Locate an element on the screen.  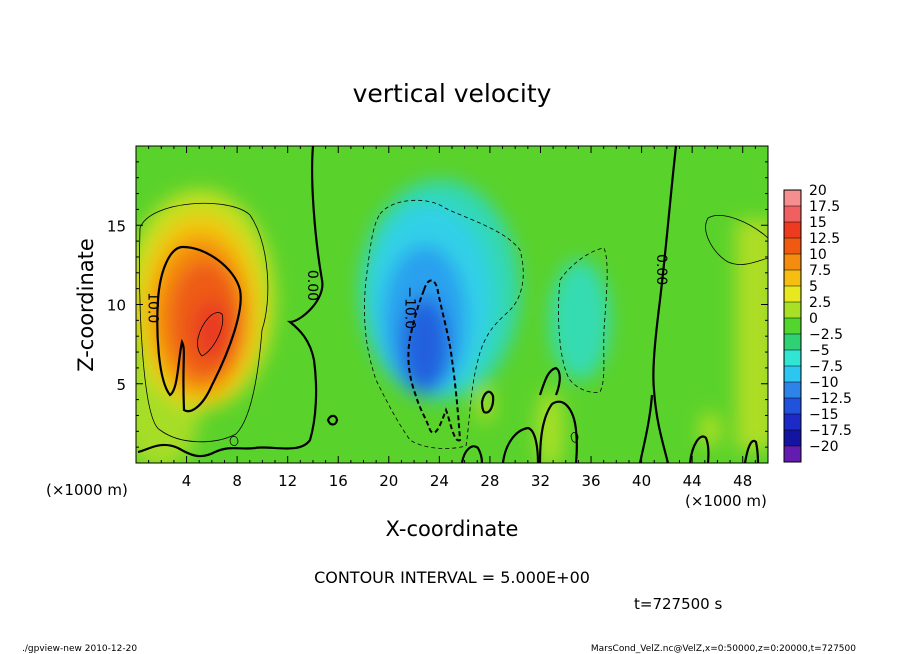
x-tick-label: 32 is located at coordinates (540, 481).